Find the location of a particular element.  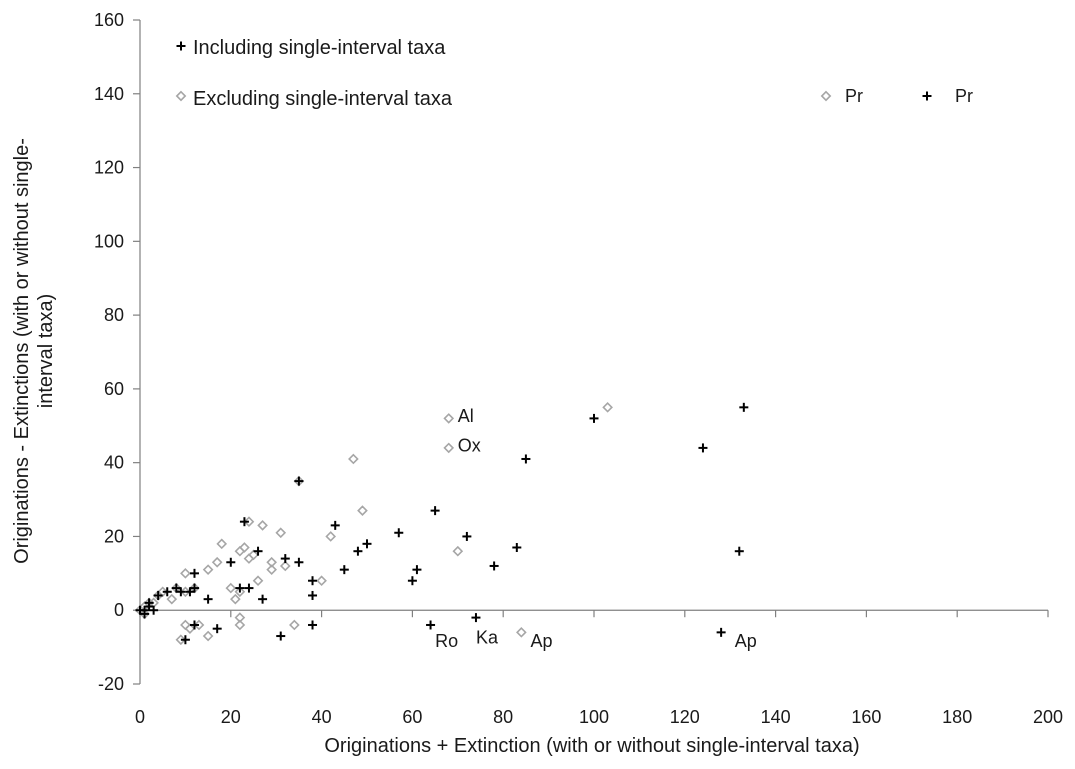

pr-plus-mark is located at coordinates (927, 96).